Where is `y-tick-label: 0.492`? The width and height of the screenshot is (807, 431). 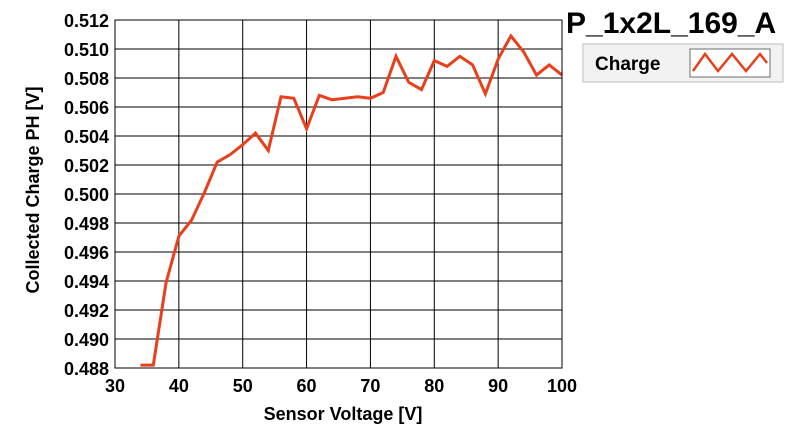 y-tick-label: 0.492 is located at coordinates (86, 311).